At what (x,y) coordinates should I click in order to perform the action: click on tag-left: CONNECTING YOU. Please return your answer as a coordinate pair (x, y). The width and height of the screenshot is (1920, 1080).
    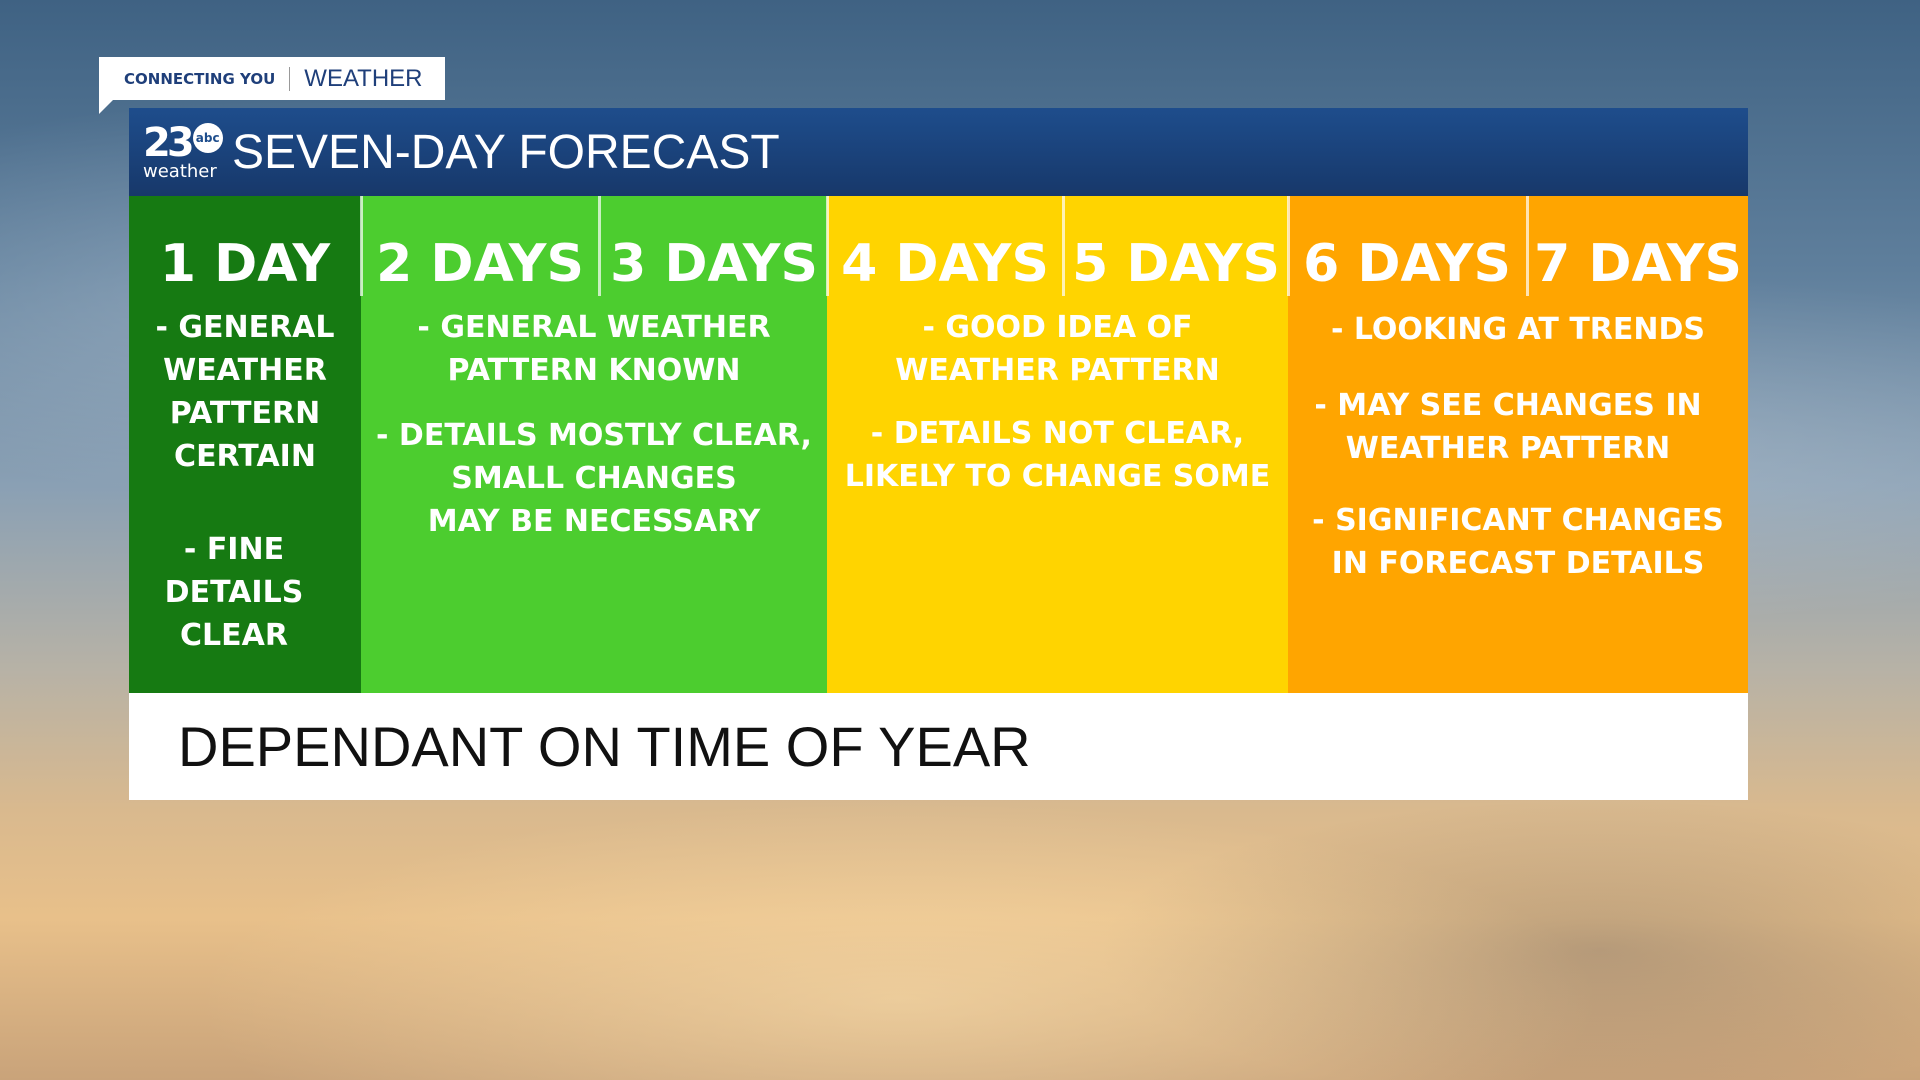
    Looking at the image, I should click on (200, 78).